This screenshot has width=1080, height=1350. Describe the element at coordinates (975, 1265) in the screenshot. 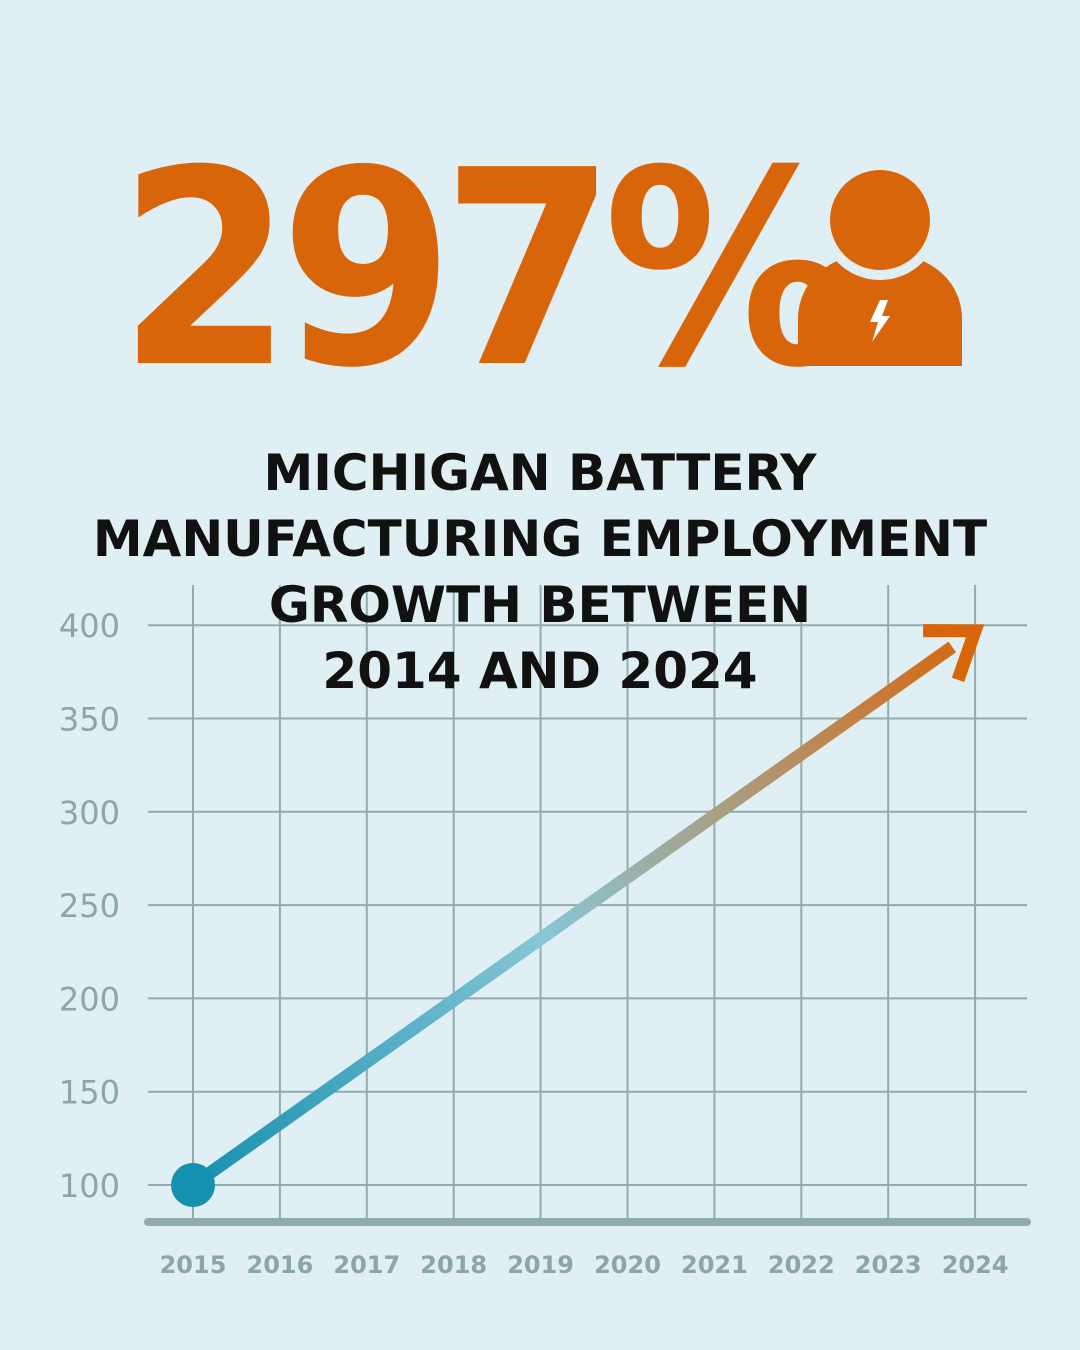

I see `x-tick-label: 2024` at that location.